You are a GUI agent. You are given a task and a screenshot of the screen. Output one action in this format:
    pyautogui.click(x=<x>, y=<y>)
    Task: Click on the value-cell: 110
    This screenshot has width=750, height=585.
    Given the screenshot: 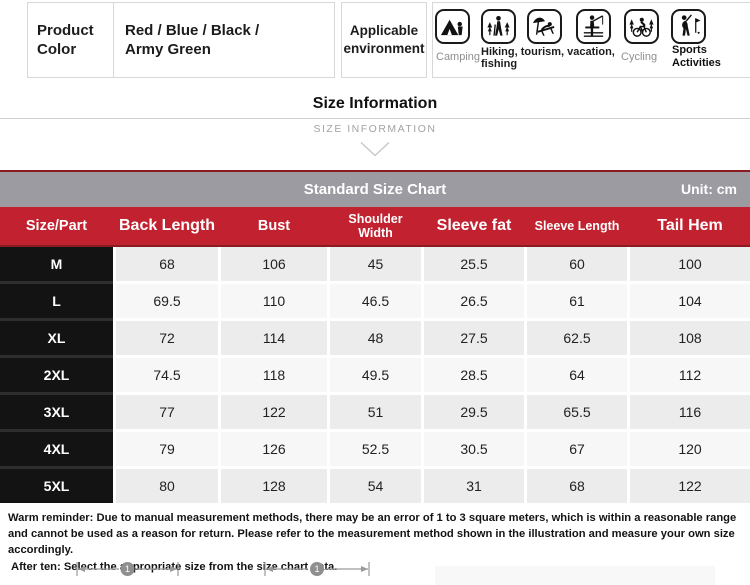 What is the action you would take?
    pyautogui.click(x=274, y=301)
    